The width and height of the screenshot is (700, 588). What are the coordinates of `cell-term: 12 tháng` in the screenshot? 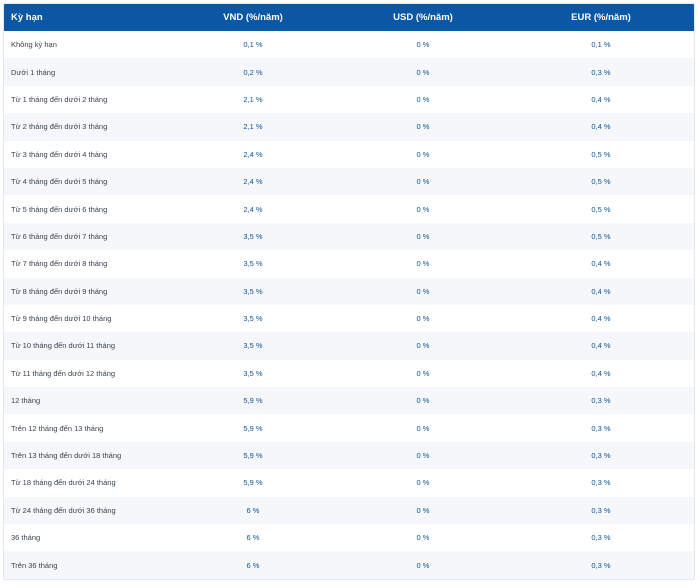 It's located at (26, 401).